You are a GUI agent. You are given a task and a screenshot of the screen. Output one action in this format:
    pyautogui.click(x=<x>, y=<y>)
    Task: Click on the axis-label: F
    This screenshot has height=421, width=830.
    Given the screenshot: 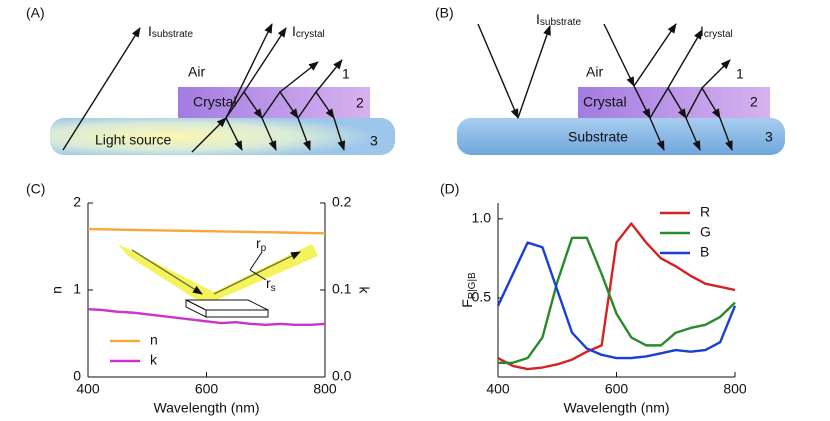 What is the action you would take?
    pyautogui.click(x=467, y=303)
    